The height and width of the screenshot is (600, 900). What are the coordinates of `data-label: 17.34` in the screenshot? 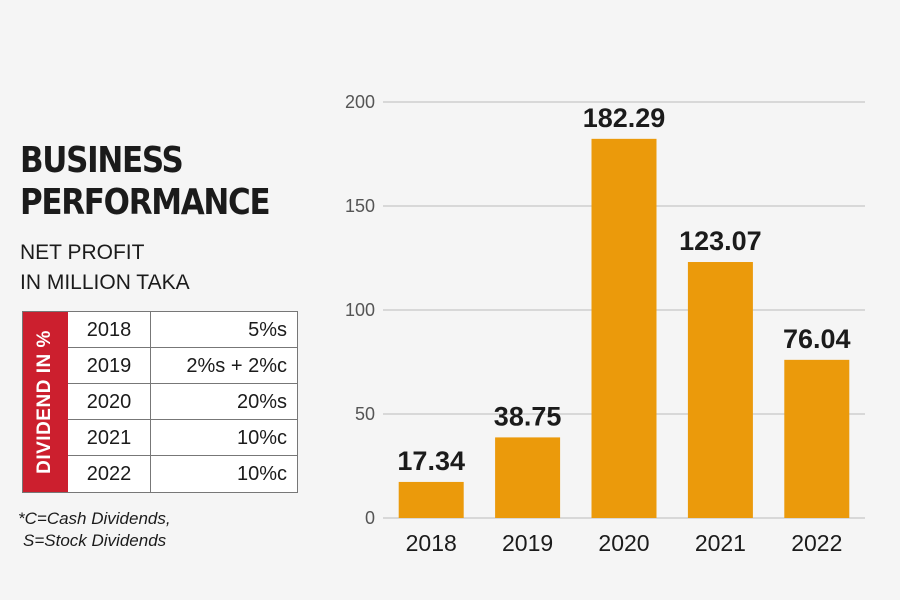 It's located at (431, 461).